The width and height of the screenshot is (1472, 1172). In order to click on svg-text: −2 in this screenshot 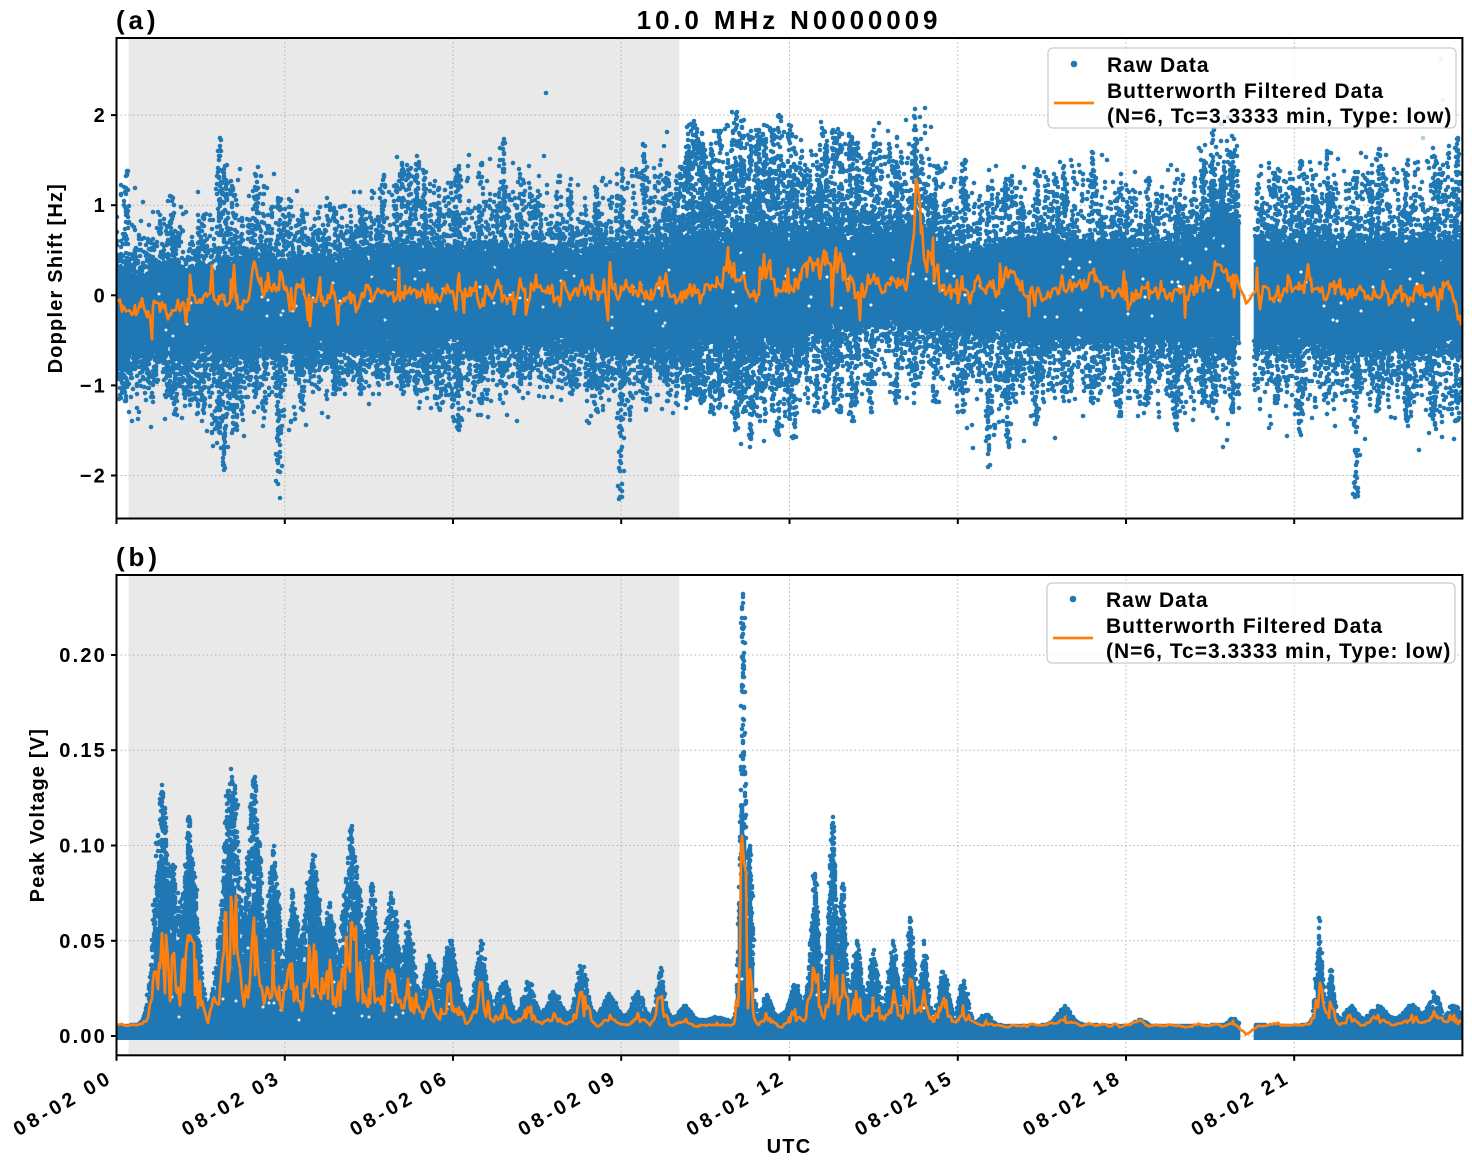, I will do `click(93, 477)`.